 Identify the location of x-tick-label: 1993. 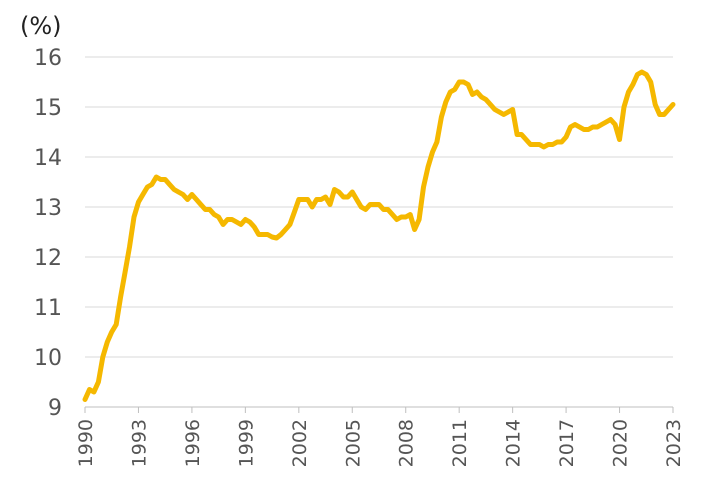
(139, 443).